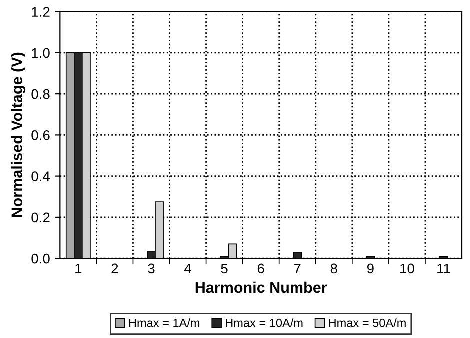 This screenshot has height=338, width=470. Describe the element at coordinates (41, 135) in the screenshot. I see `y-tick-label: 0.6` at that location.